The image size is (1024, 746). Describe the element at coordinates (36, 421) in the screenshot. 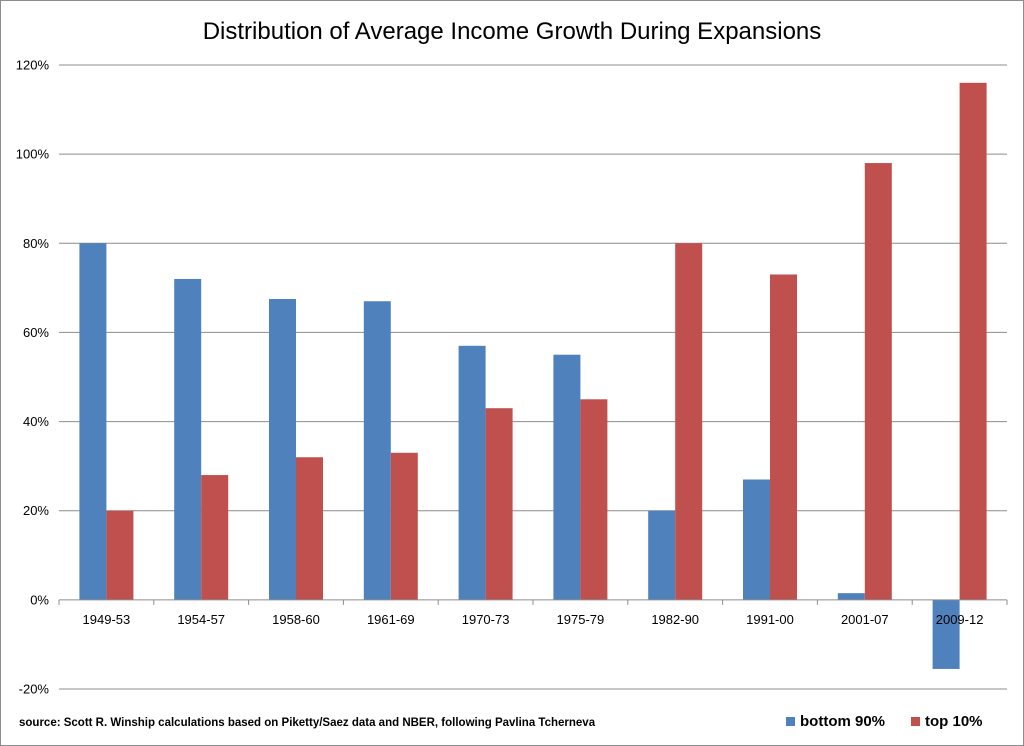

I see `y-tick-label: 40%` at that location.